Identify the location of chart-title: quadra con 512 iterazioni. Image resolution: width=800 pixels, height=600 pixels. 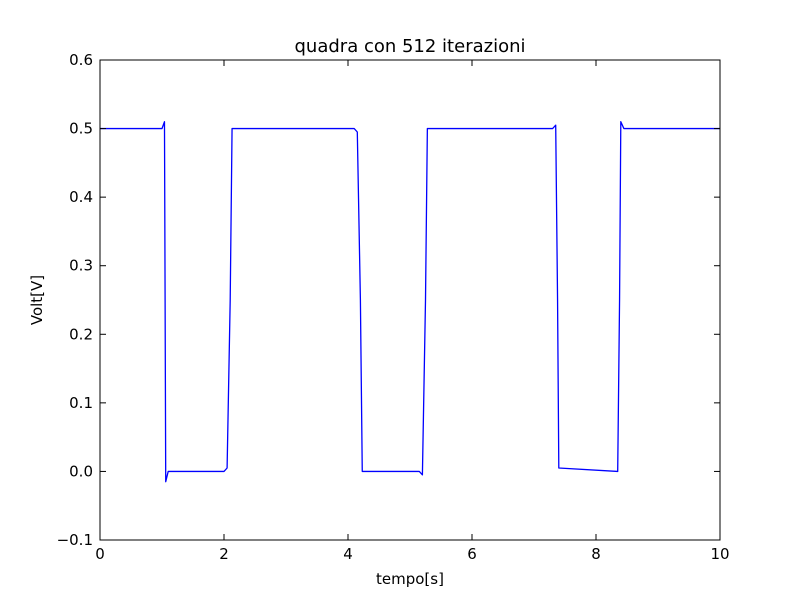
(410, 46).